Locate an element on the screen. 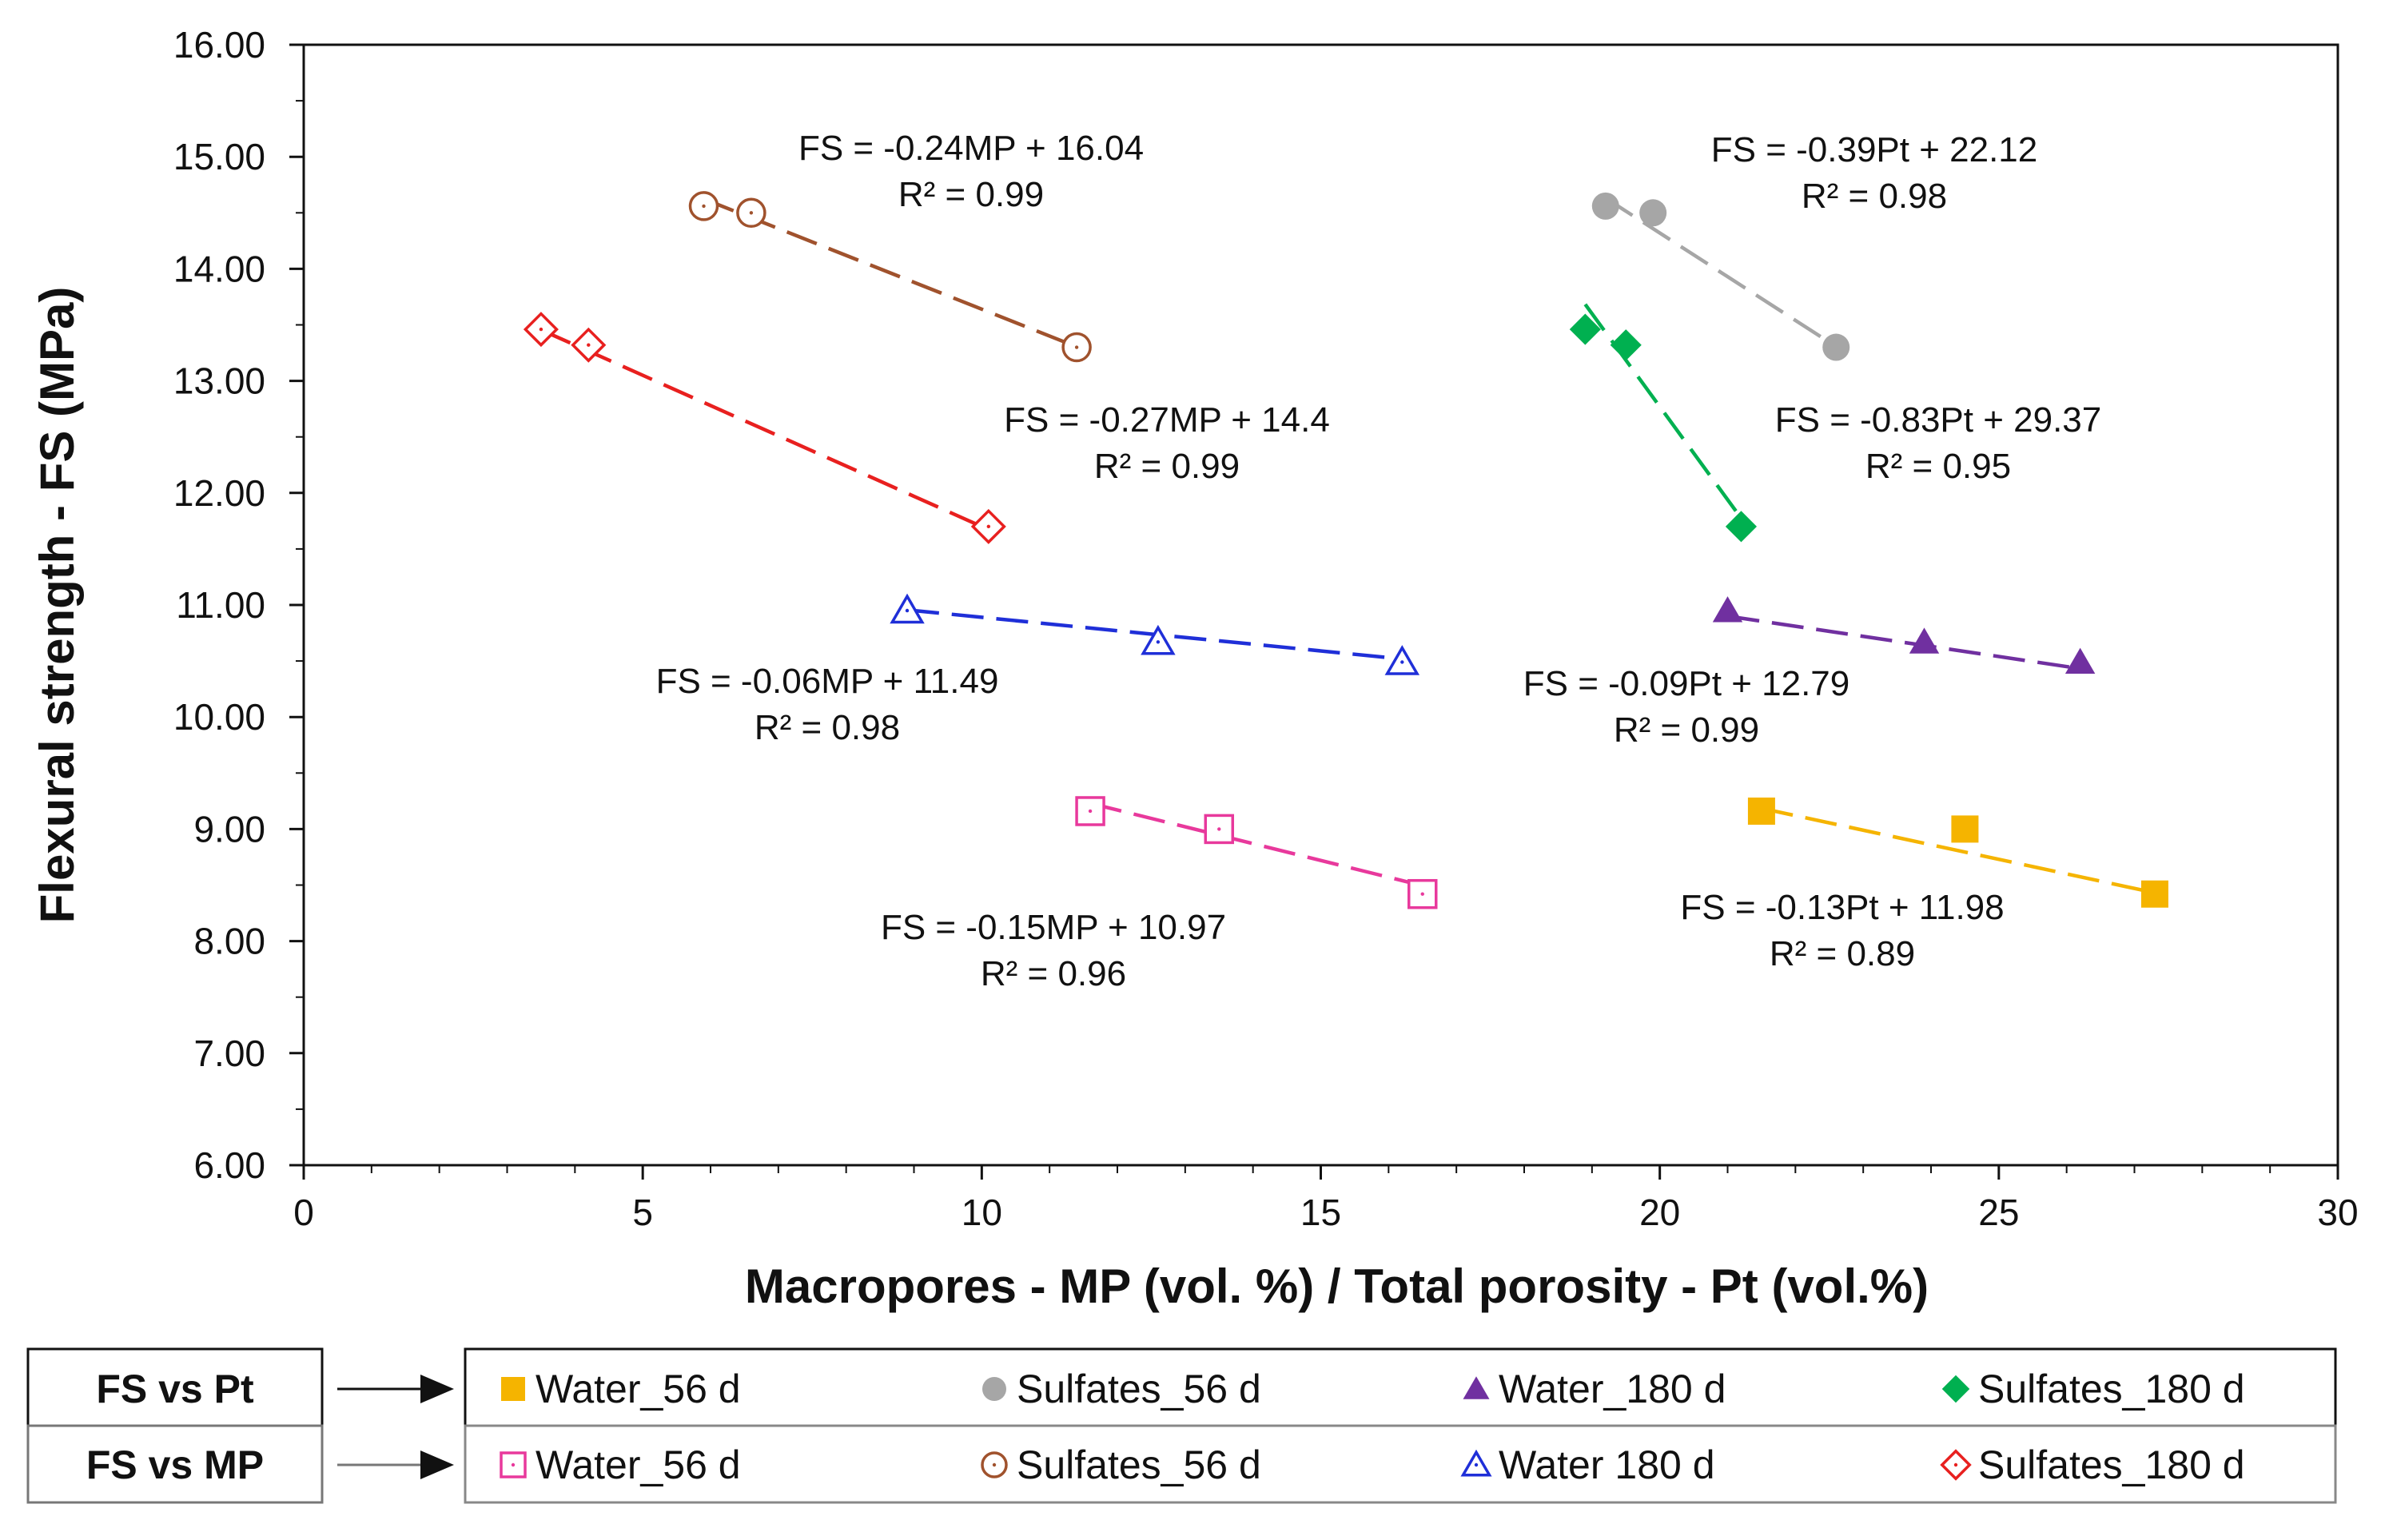  legend-marker-mp_water56-center is located at coordinates (514, 1464).